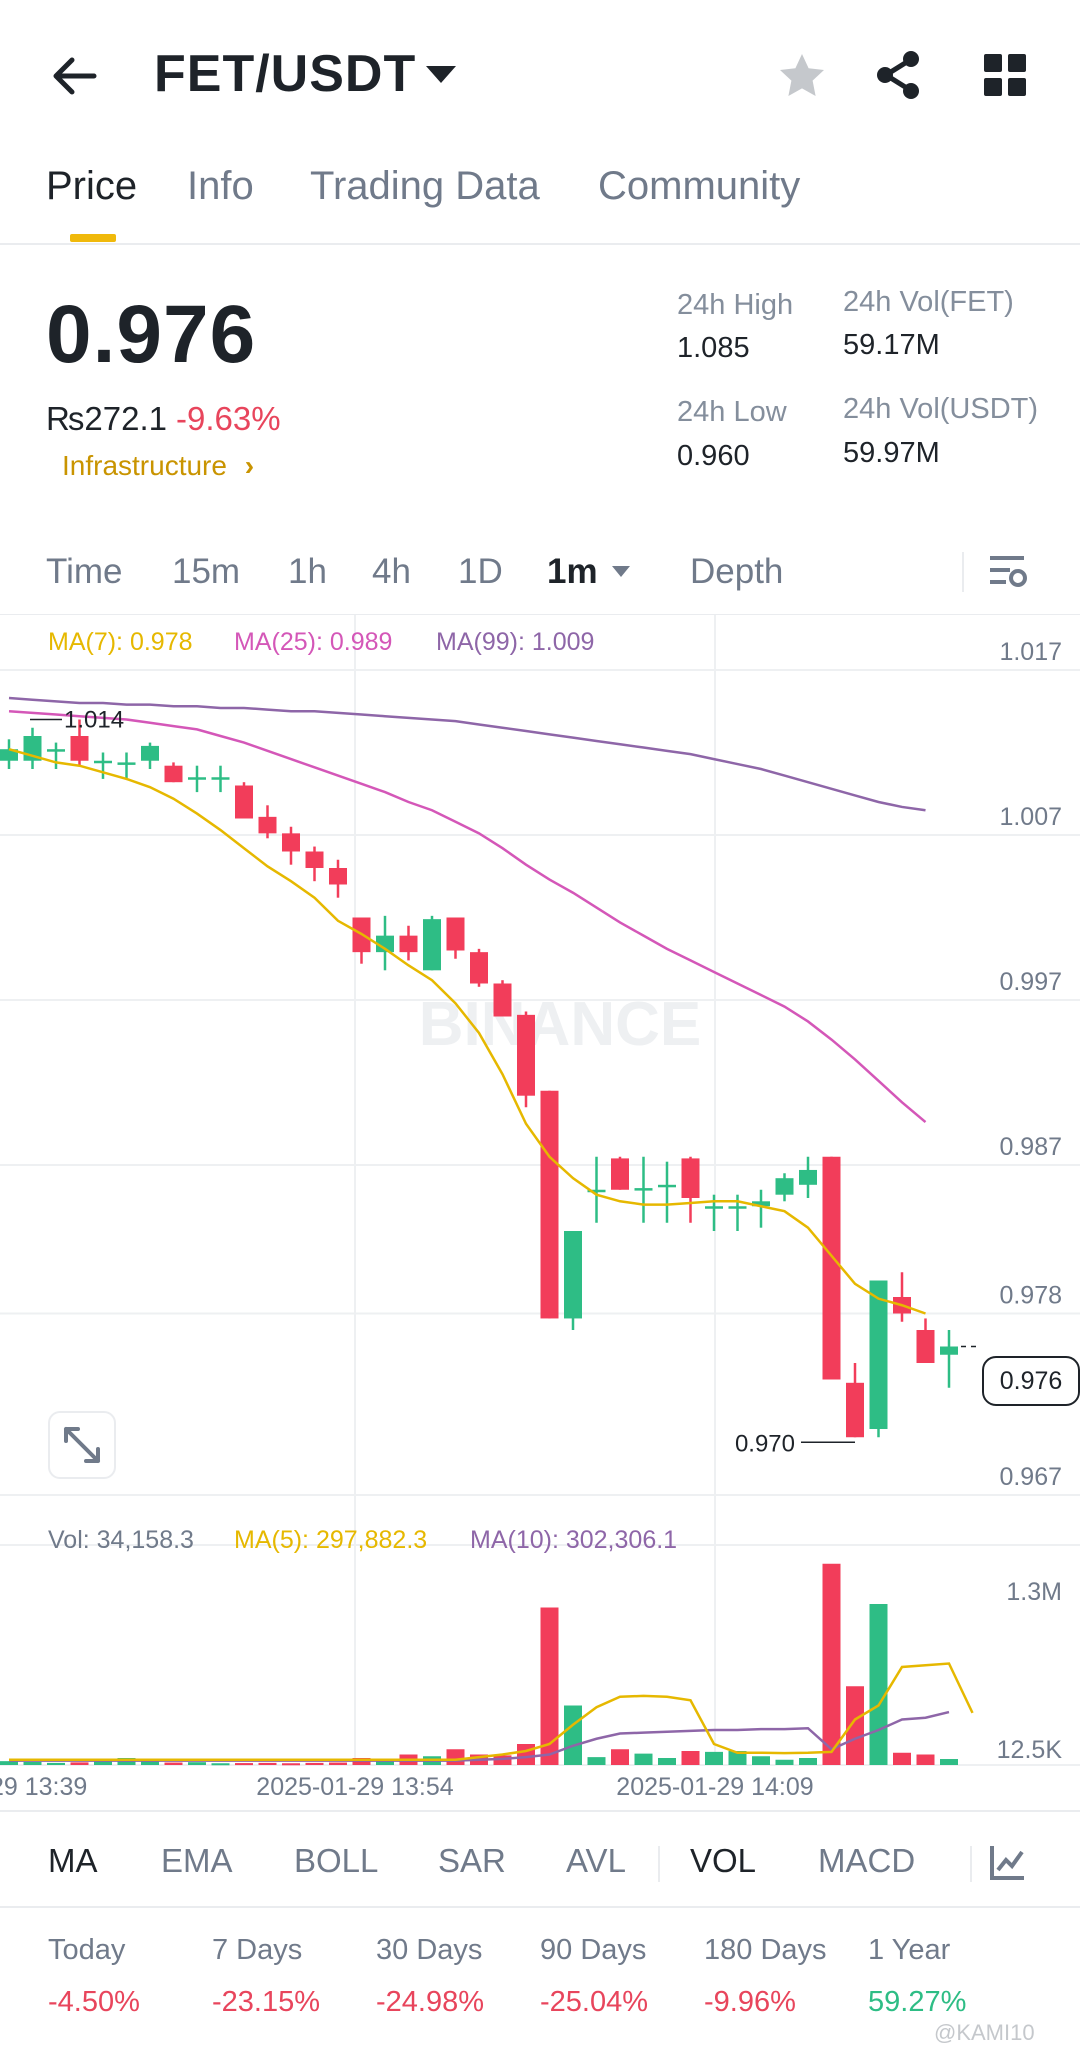  What do you see at coordinates (249, 465) in the screenshot?
I see `chevron-right-icon: ›` at bounding box center [249, 465].